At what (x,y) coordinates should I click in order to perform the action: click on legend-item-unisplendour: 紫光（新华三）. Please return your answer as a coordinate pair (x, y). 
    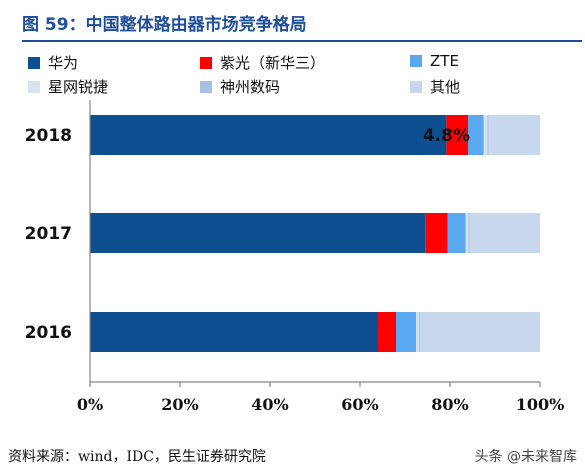
    Looking at the image, I should click on (262, 62).